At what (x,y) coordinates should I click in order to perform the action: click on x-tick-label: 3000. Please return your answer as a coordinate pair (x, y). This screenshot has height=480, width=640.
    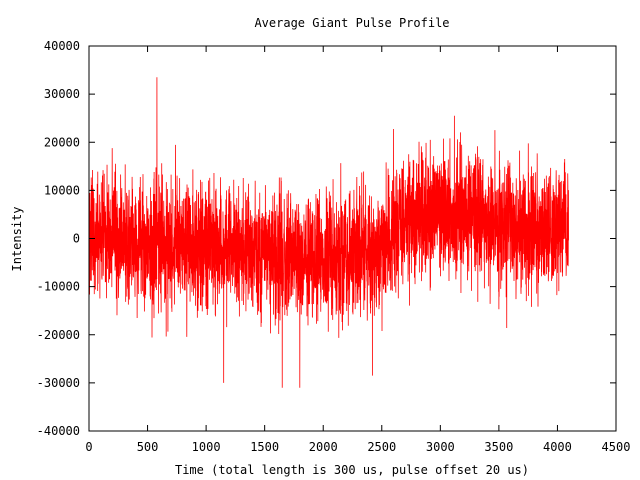
    Looking at the image, I should click on (440, 447).